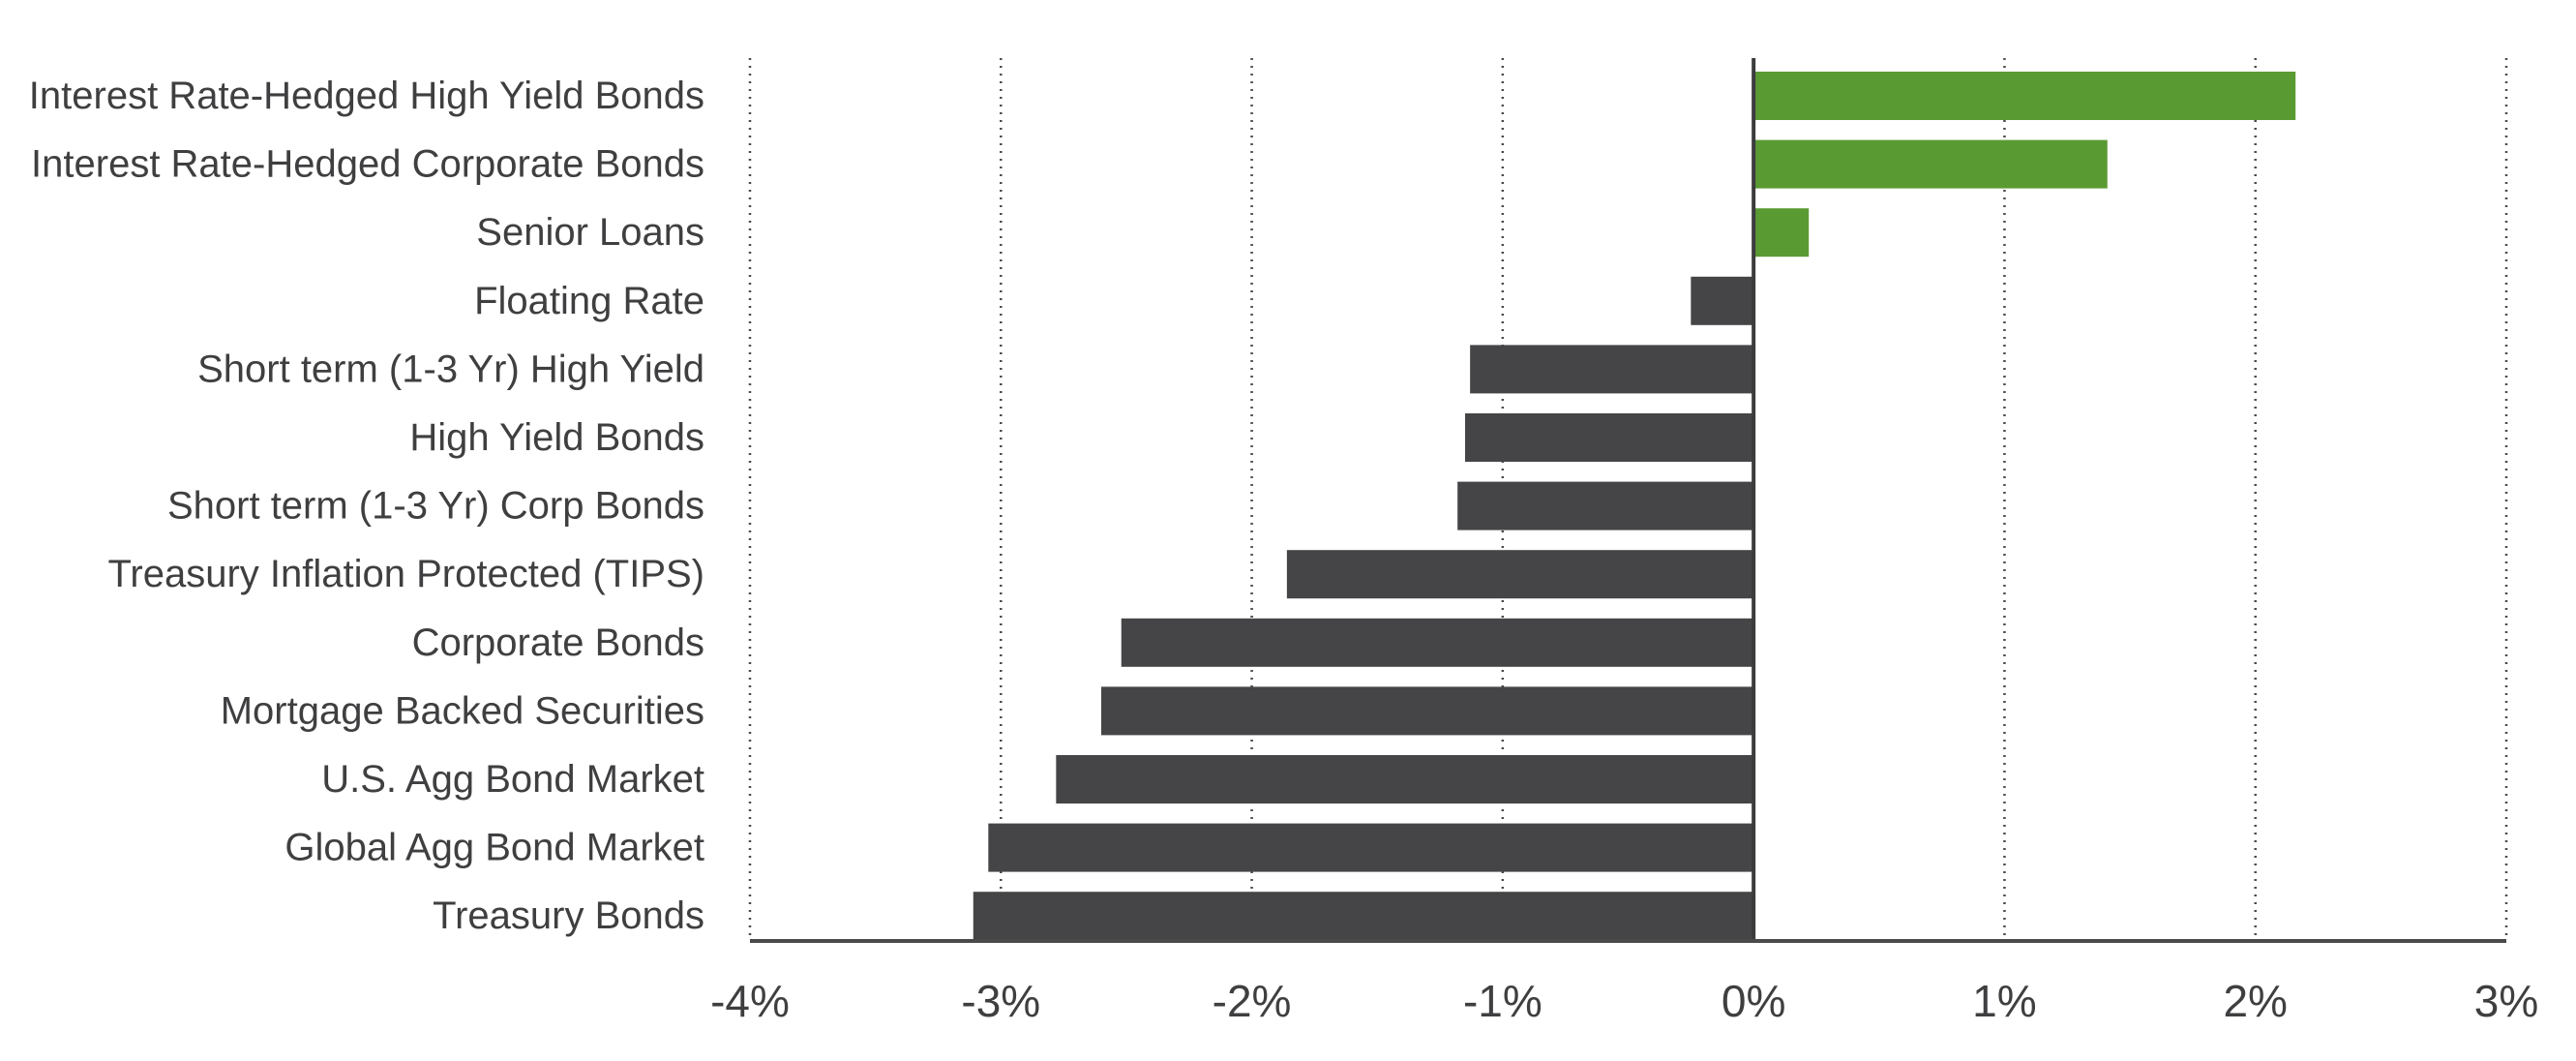 The height and width of the screenshot is (1061, 2576). Describe the element at coordinates (366, 96) in the screenshot. I see `category-label: Interest Rate-Hedged High Yield Bonds` at that location.